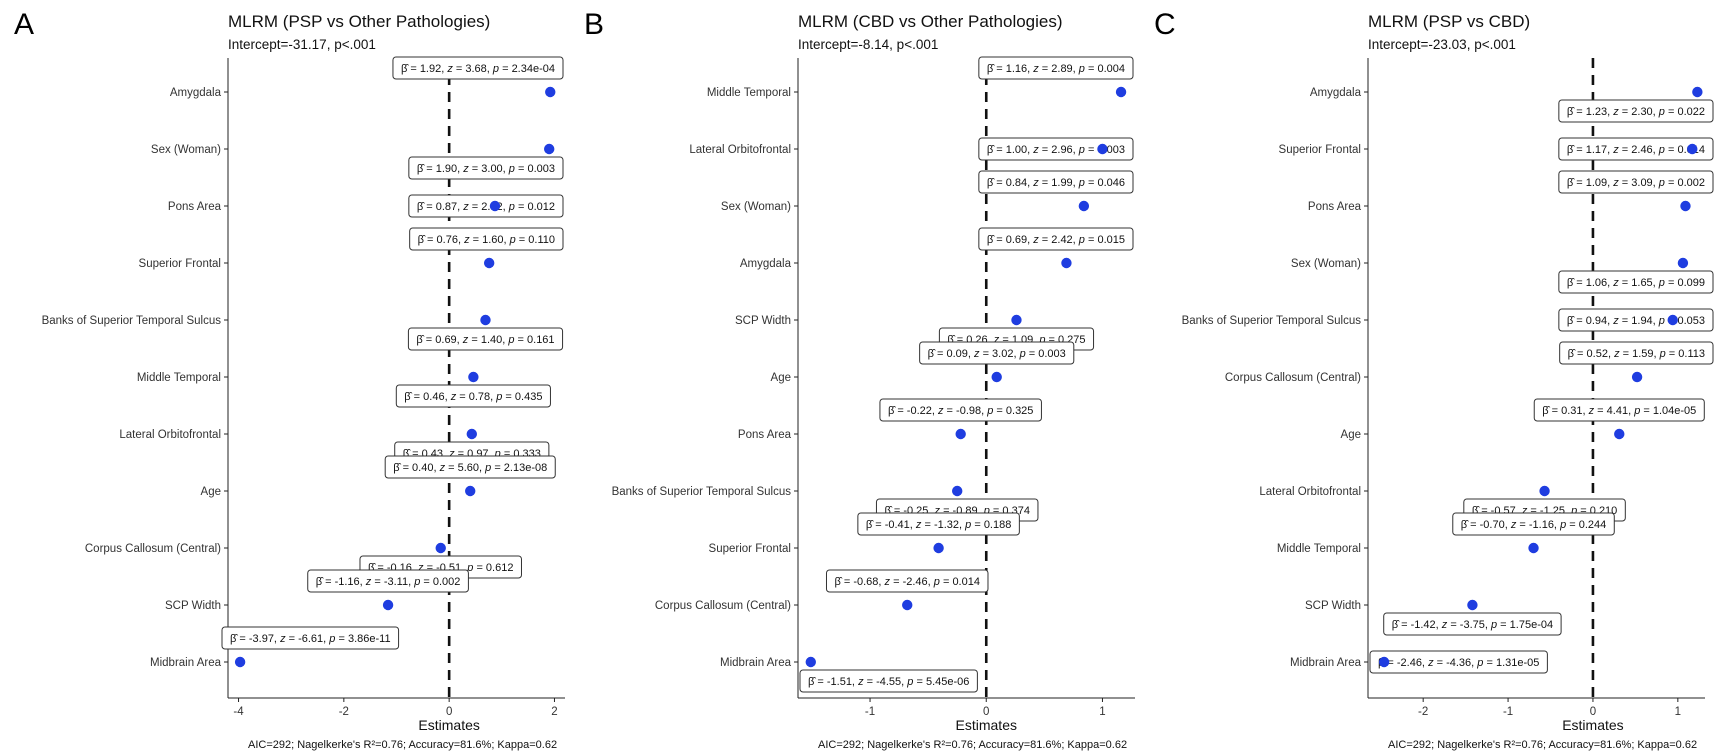 The width and height of the screenshot is (1715, 752). I want to click on estimate-label-text: β̂ = -1.51, z = -4.55, p = 5.45e-06, so click(888, 682).